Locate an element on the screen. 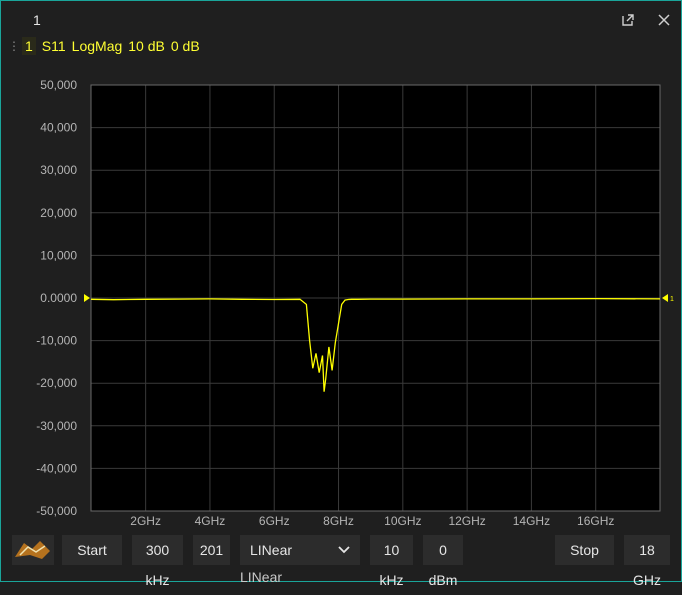  reference-marker-left-icon is located at coordinates (87, 298).